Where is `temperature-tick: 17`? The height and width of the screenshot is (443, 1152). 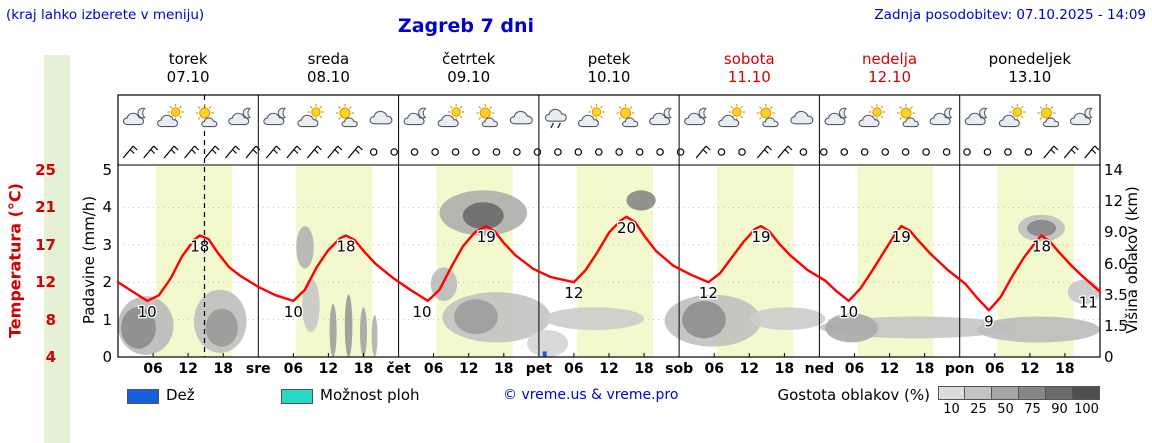 temperature-tick: 17 is located at coordinates (45, 244).